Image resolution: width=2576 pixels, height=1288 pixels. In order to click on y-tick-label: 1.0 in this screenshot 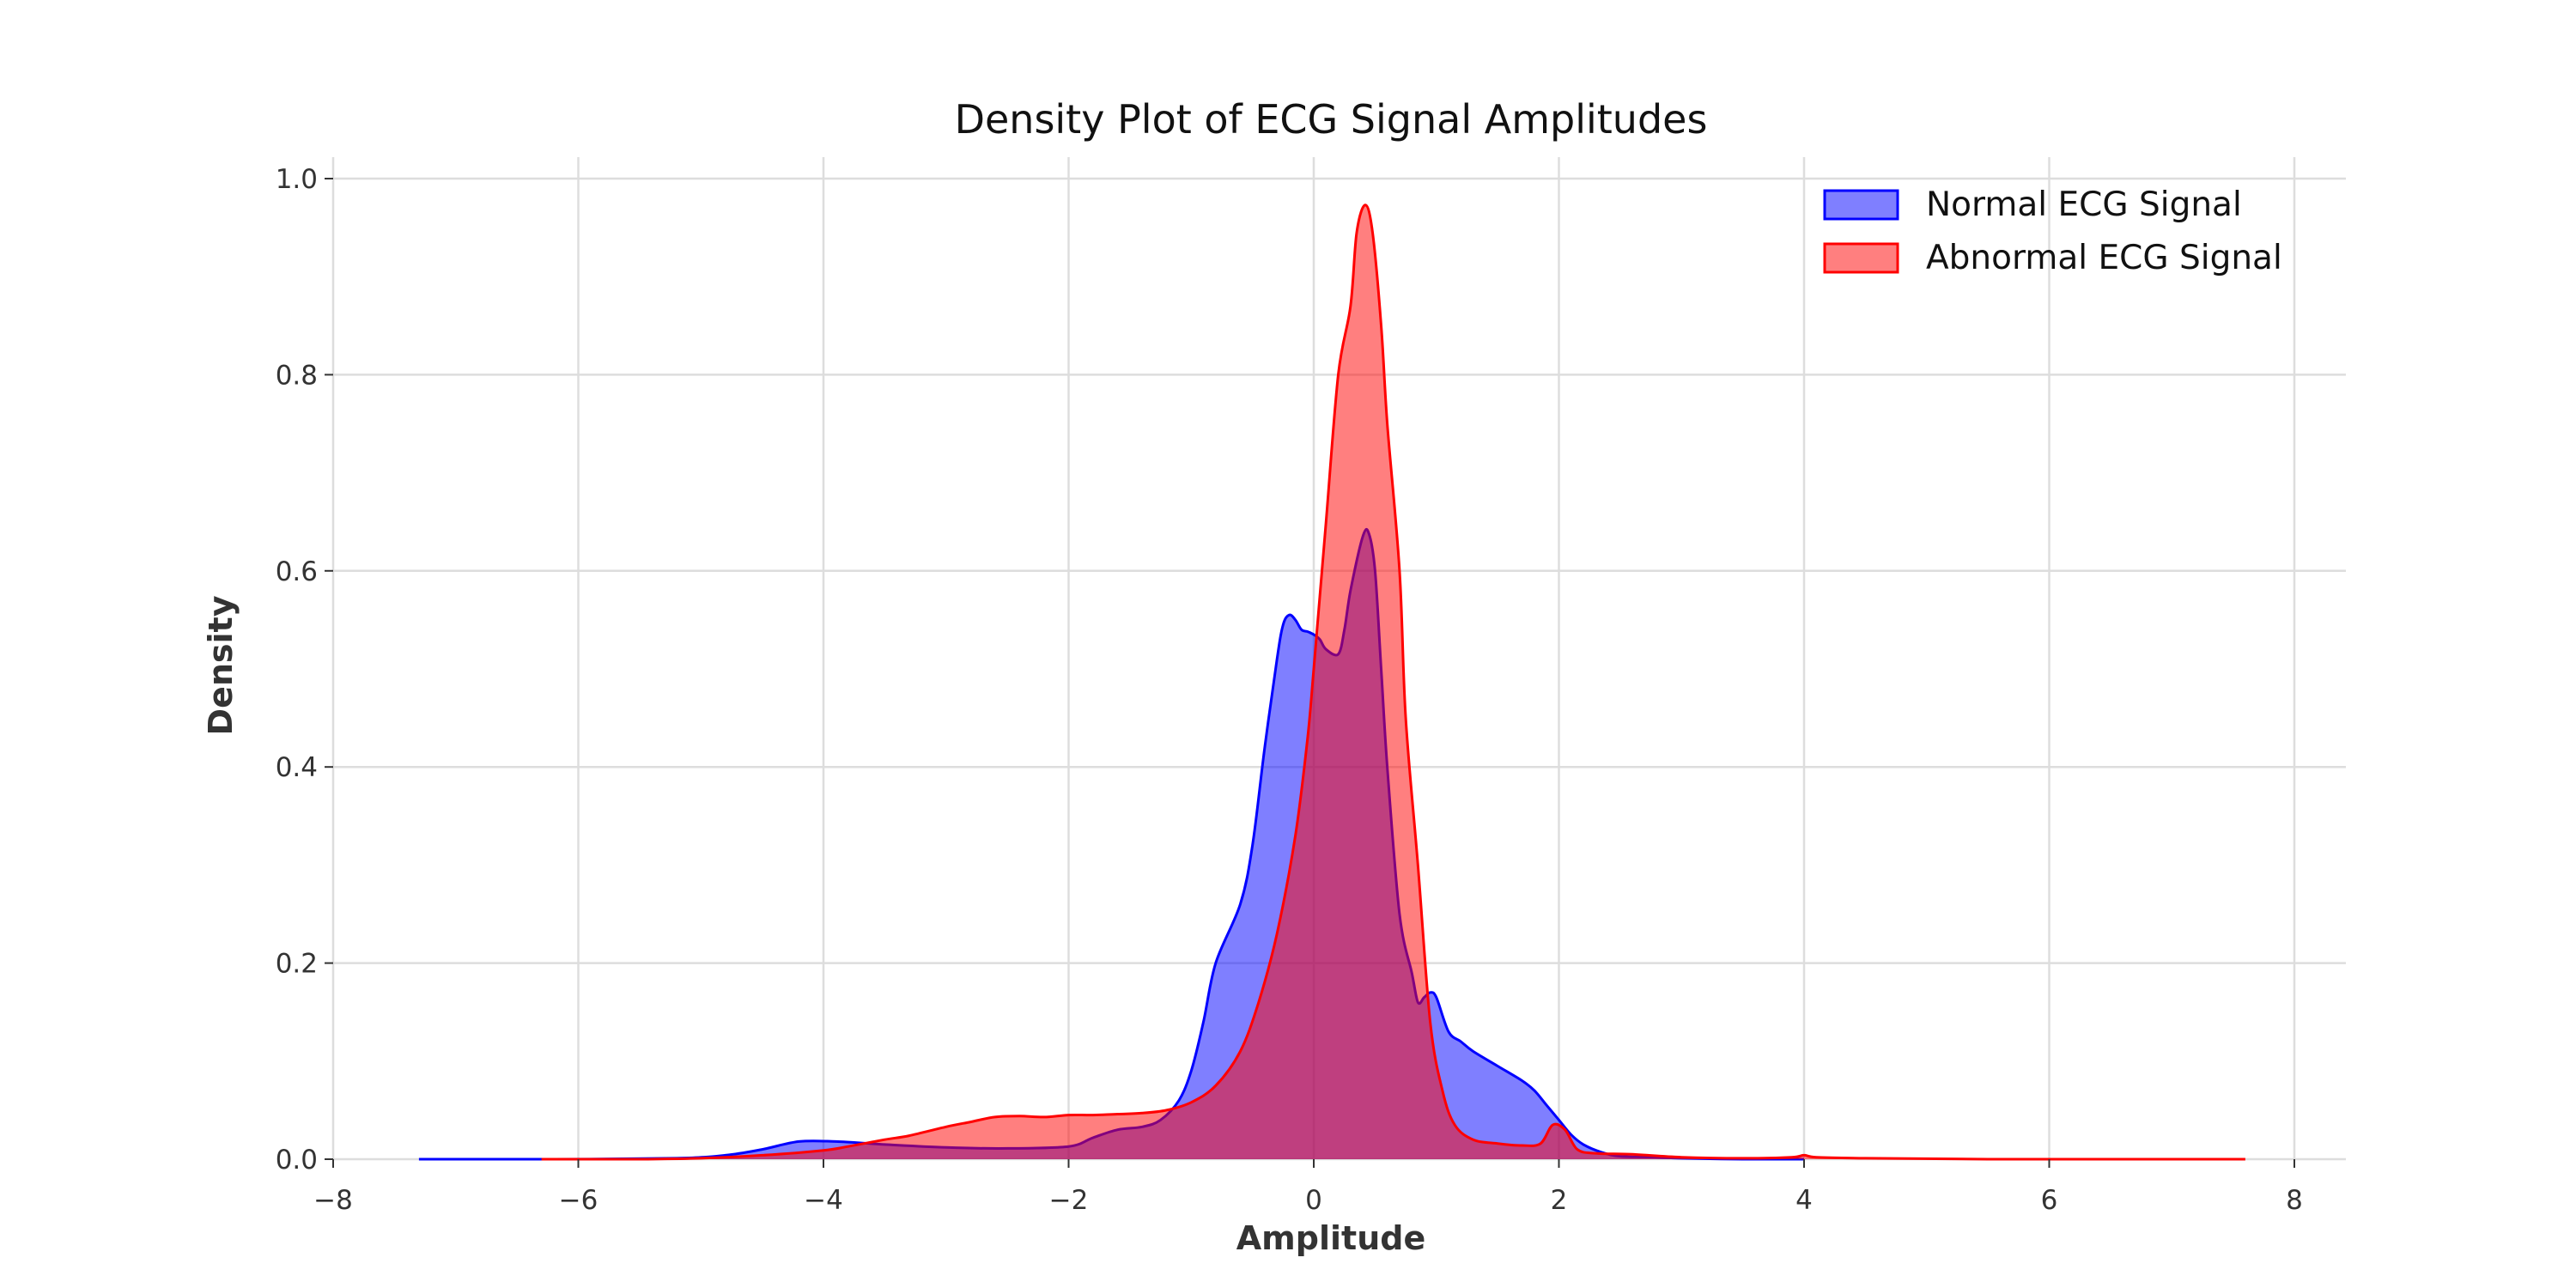, I will do `click(297, 180)`.